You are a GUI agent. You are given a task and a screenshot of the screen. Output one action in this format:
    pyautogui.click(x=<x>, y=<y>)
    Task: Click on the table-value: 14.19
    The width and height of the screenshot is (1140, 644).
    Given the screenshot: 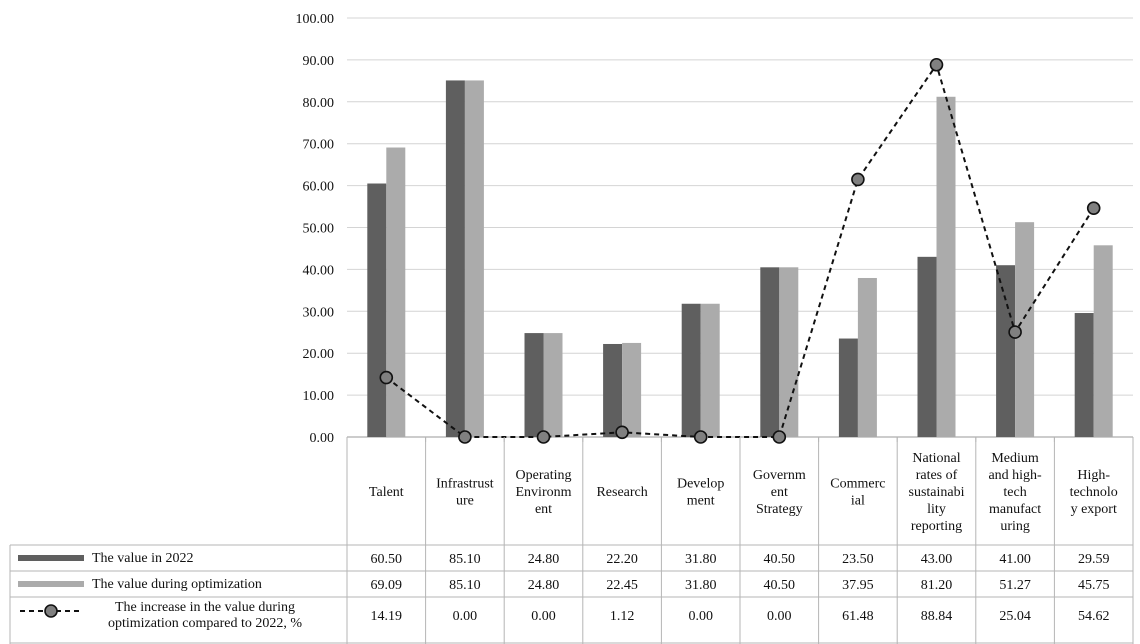 What is the action you would take?
    pyautogui.click(x=387, y=616)
    